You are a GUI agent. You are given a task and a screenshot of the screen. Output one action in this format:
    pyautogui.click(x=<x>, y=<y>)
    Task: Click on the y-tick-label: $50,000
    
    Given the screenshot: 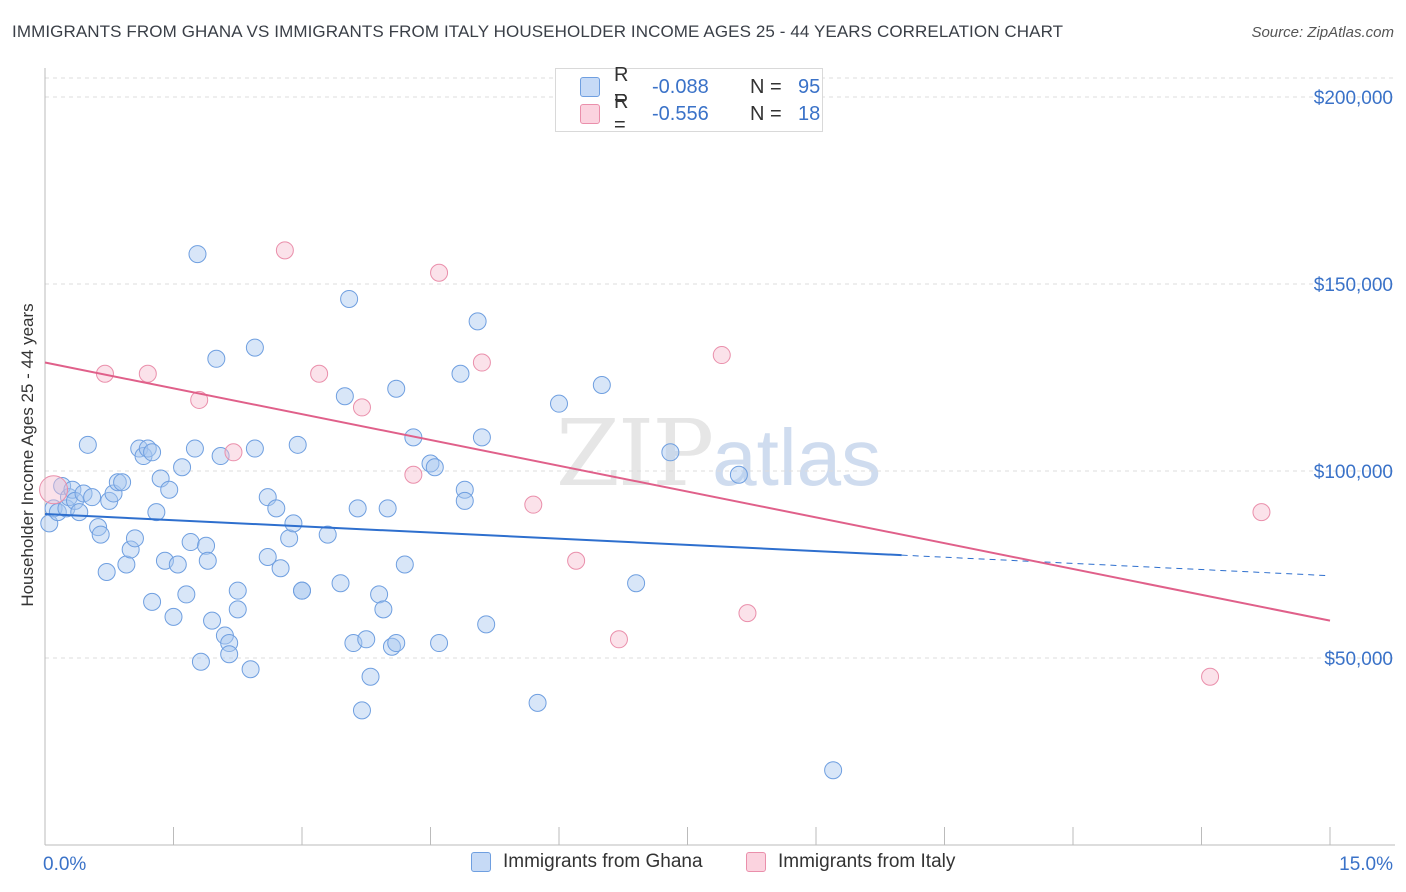 What is the action you would take?
    pyautogui.click(x=1358, y=659)
    